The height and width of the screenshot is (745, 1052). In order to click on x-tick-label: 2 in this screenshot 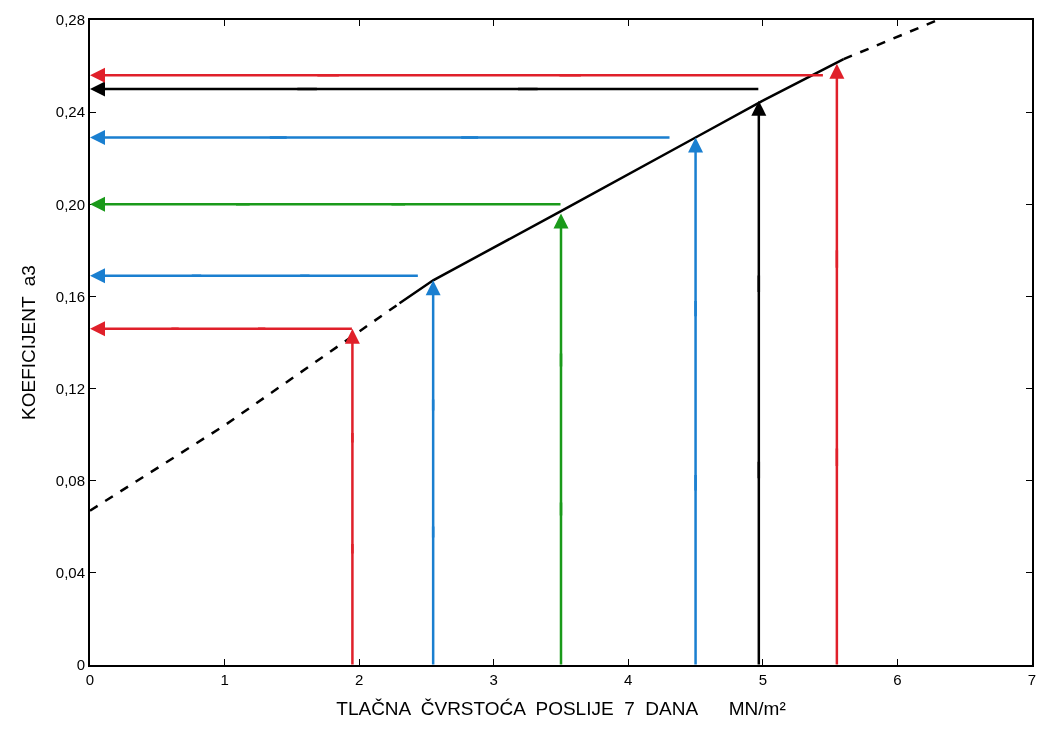, I will do `click(359, 679)`.